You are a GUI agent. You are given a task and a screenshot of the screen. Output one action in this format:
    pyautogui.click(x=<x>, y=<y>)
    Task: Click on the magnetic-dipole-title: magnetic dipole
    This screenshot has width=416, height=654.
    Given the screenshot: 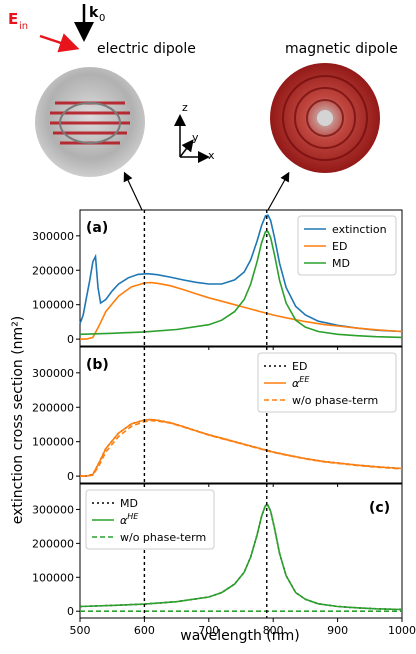 What is the action you would take?
    pyautogui.click(x=341, y=49)
    